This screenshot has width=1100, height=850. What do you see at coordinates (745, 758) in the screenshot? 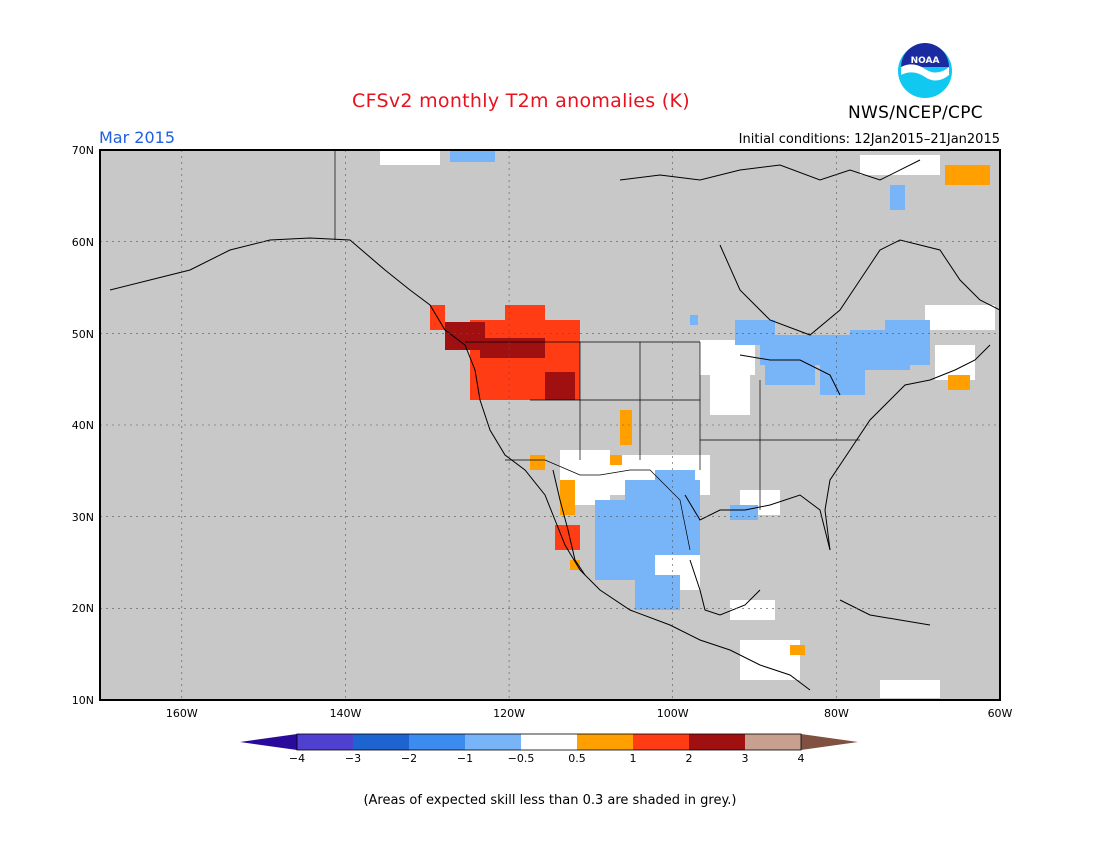
I see `colorbar-label: 3` at bounding box center [745, 758].